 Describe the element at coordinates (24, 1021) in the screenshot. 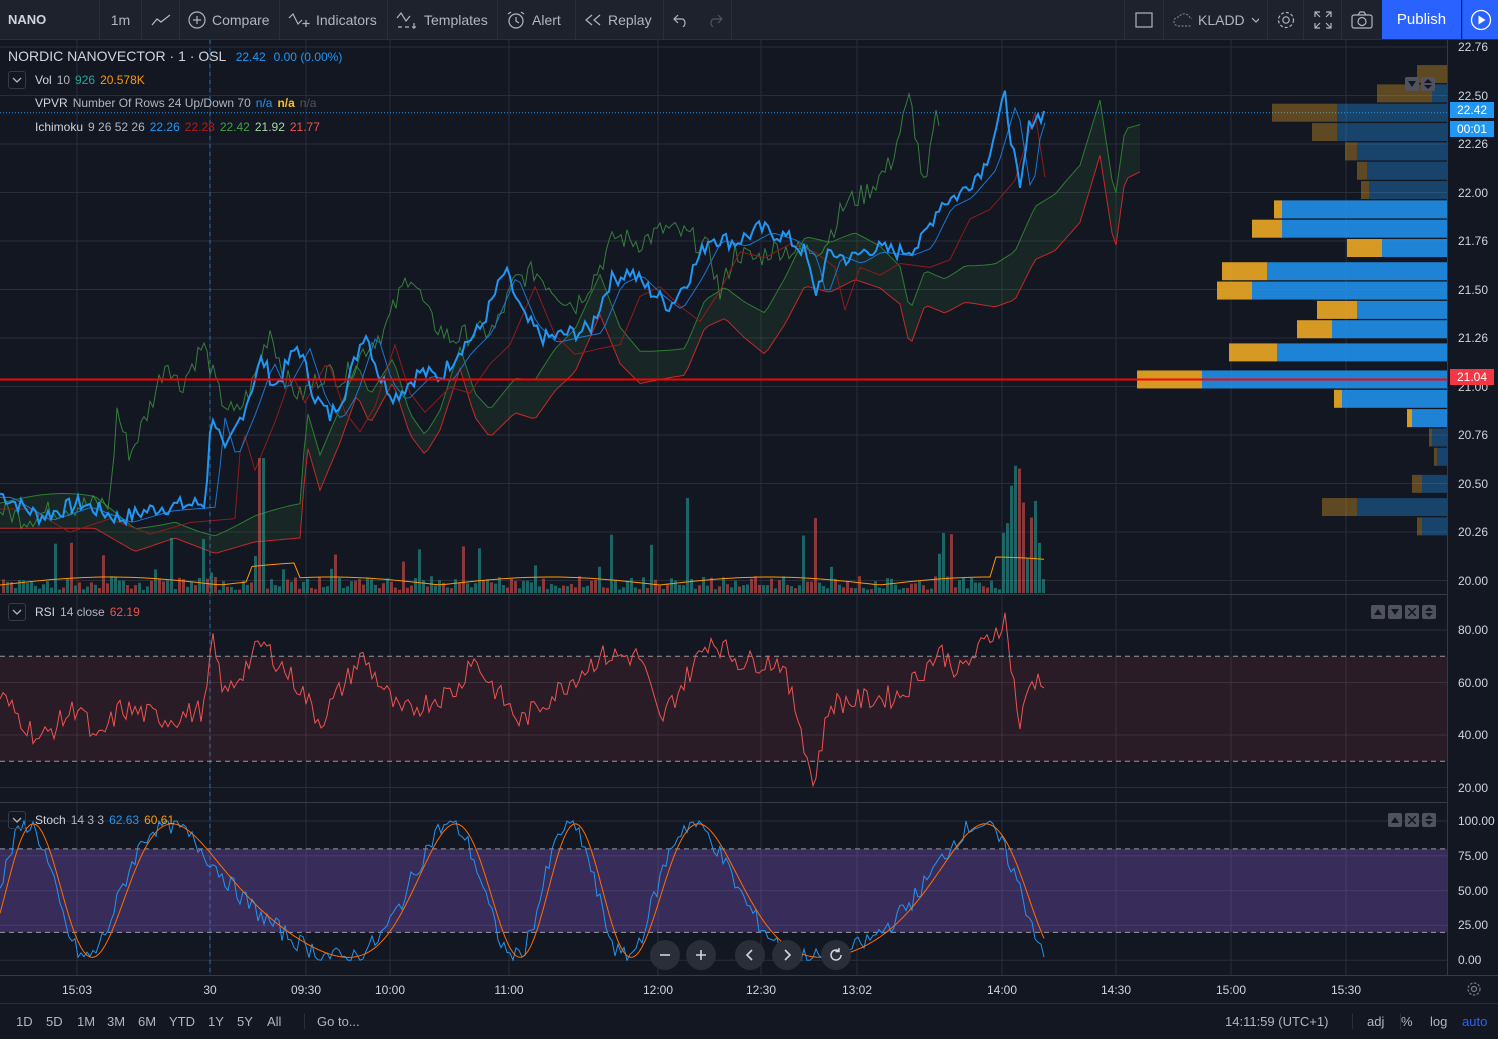

I see `range-button-1d: 1D` at that location.